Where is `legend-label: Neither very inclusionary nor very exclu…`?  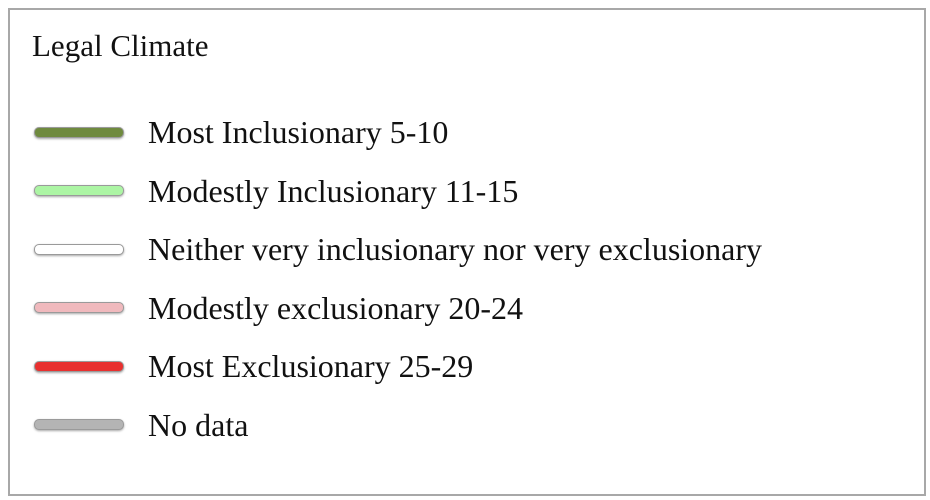
legend-label: Neither very inclusionary nor very exclu… is located at coordinates (455, 249).